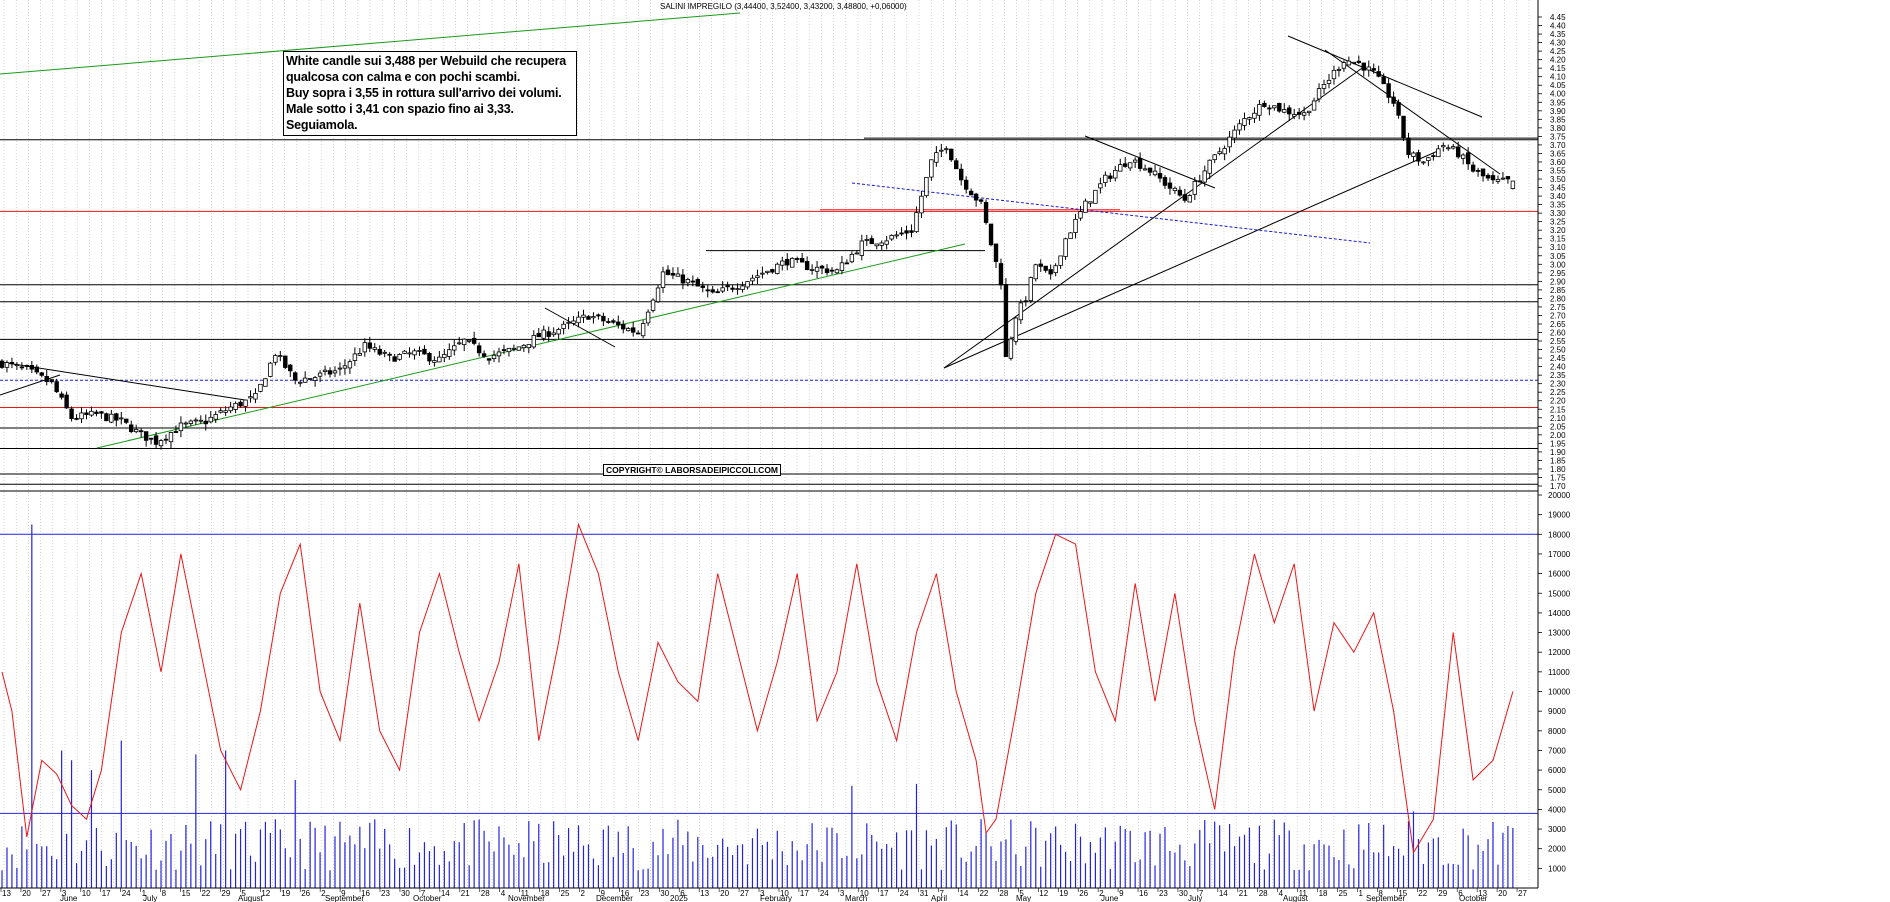 This screenshot has width=1890, height=902. What do you see at coordinates (1558, 273) in the screenshot?
I see `price-tick-label: 2.95` at bounding box center [1558, 273].